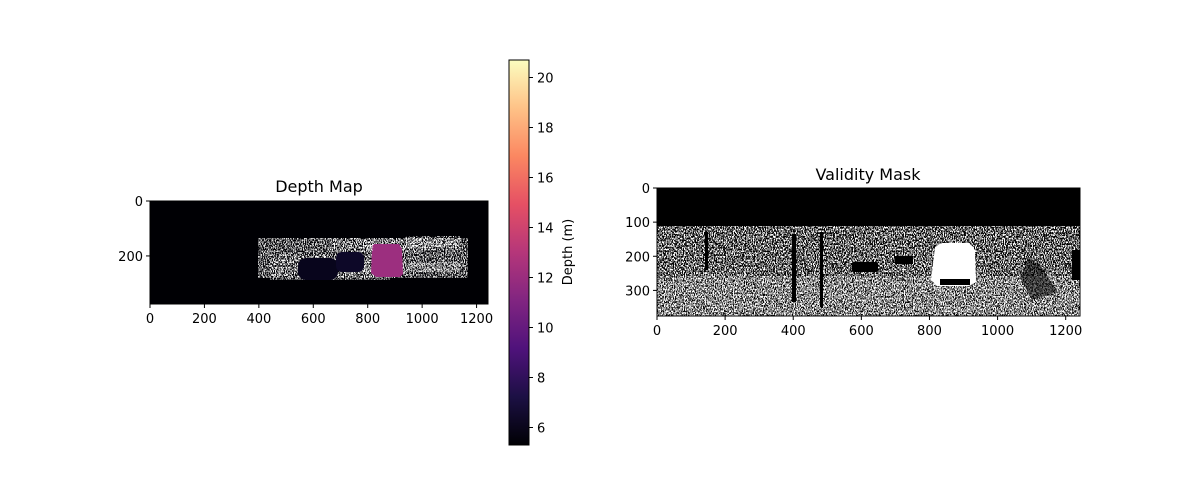 The height and width of the screenshot is (500, 1200). Describe the element at coordinates (319, 252) in the screenshot. I see `depth-map-image` at that location.